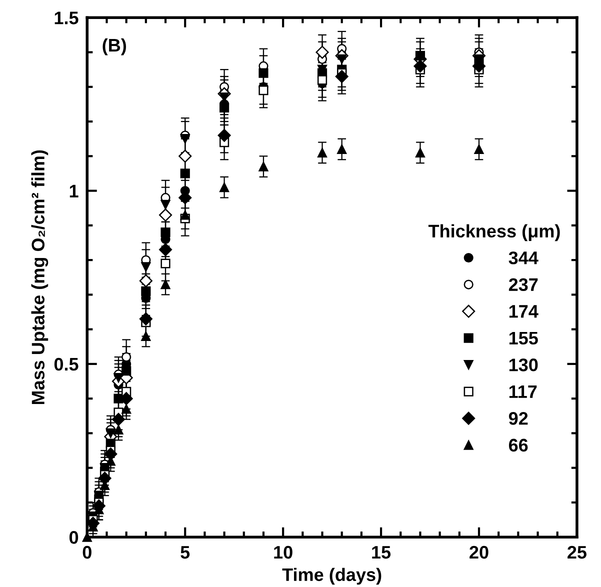 This screenshot has height=587, width=601. What do you see at coordinates (381, 552) in the screenshot?
I see `x-tick-label: 15` at bounding box center [381, 552].